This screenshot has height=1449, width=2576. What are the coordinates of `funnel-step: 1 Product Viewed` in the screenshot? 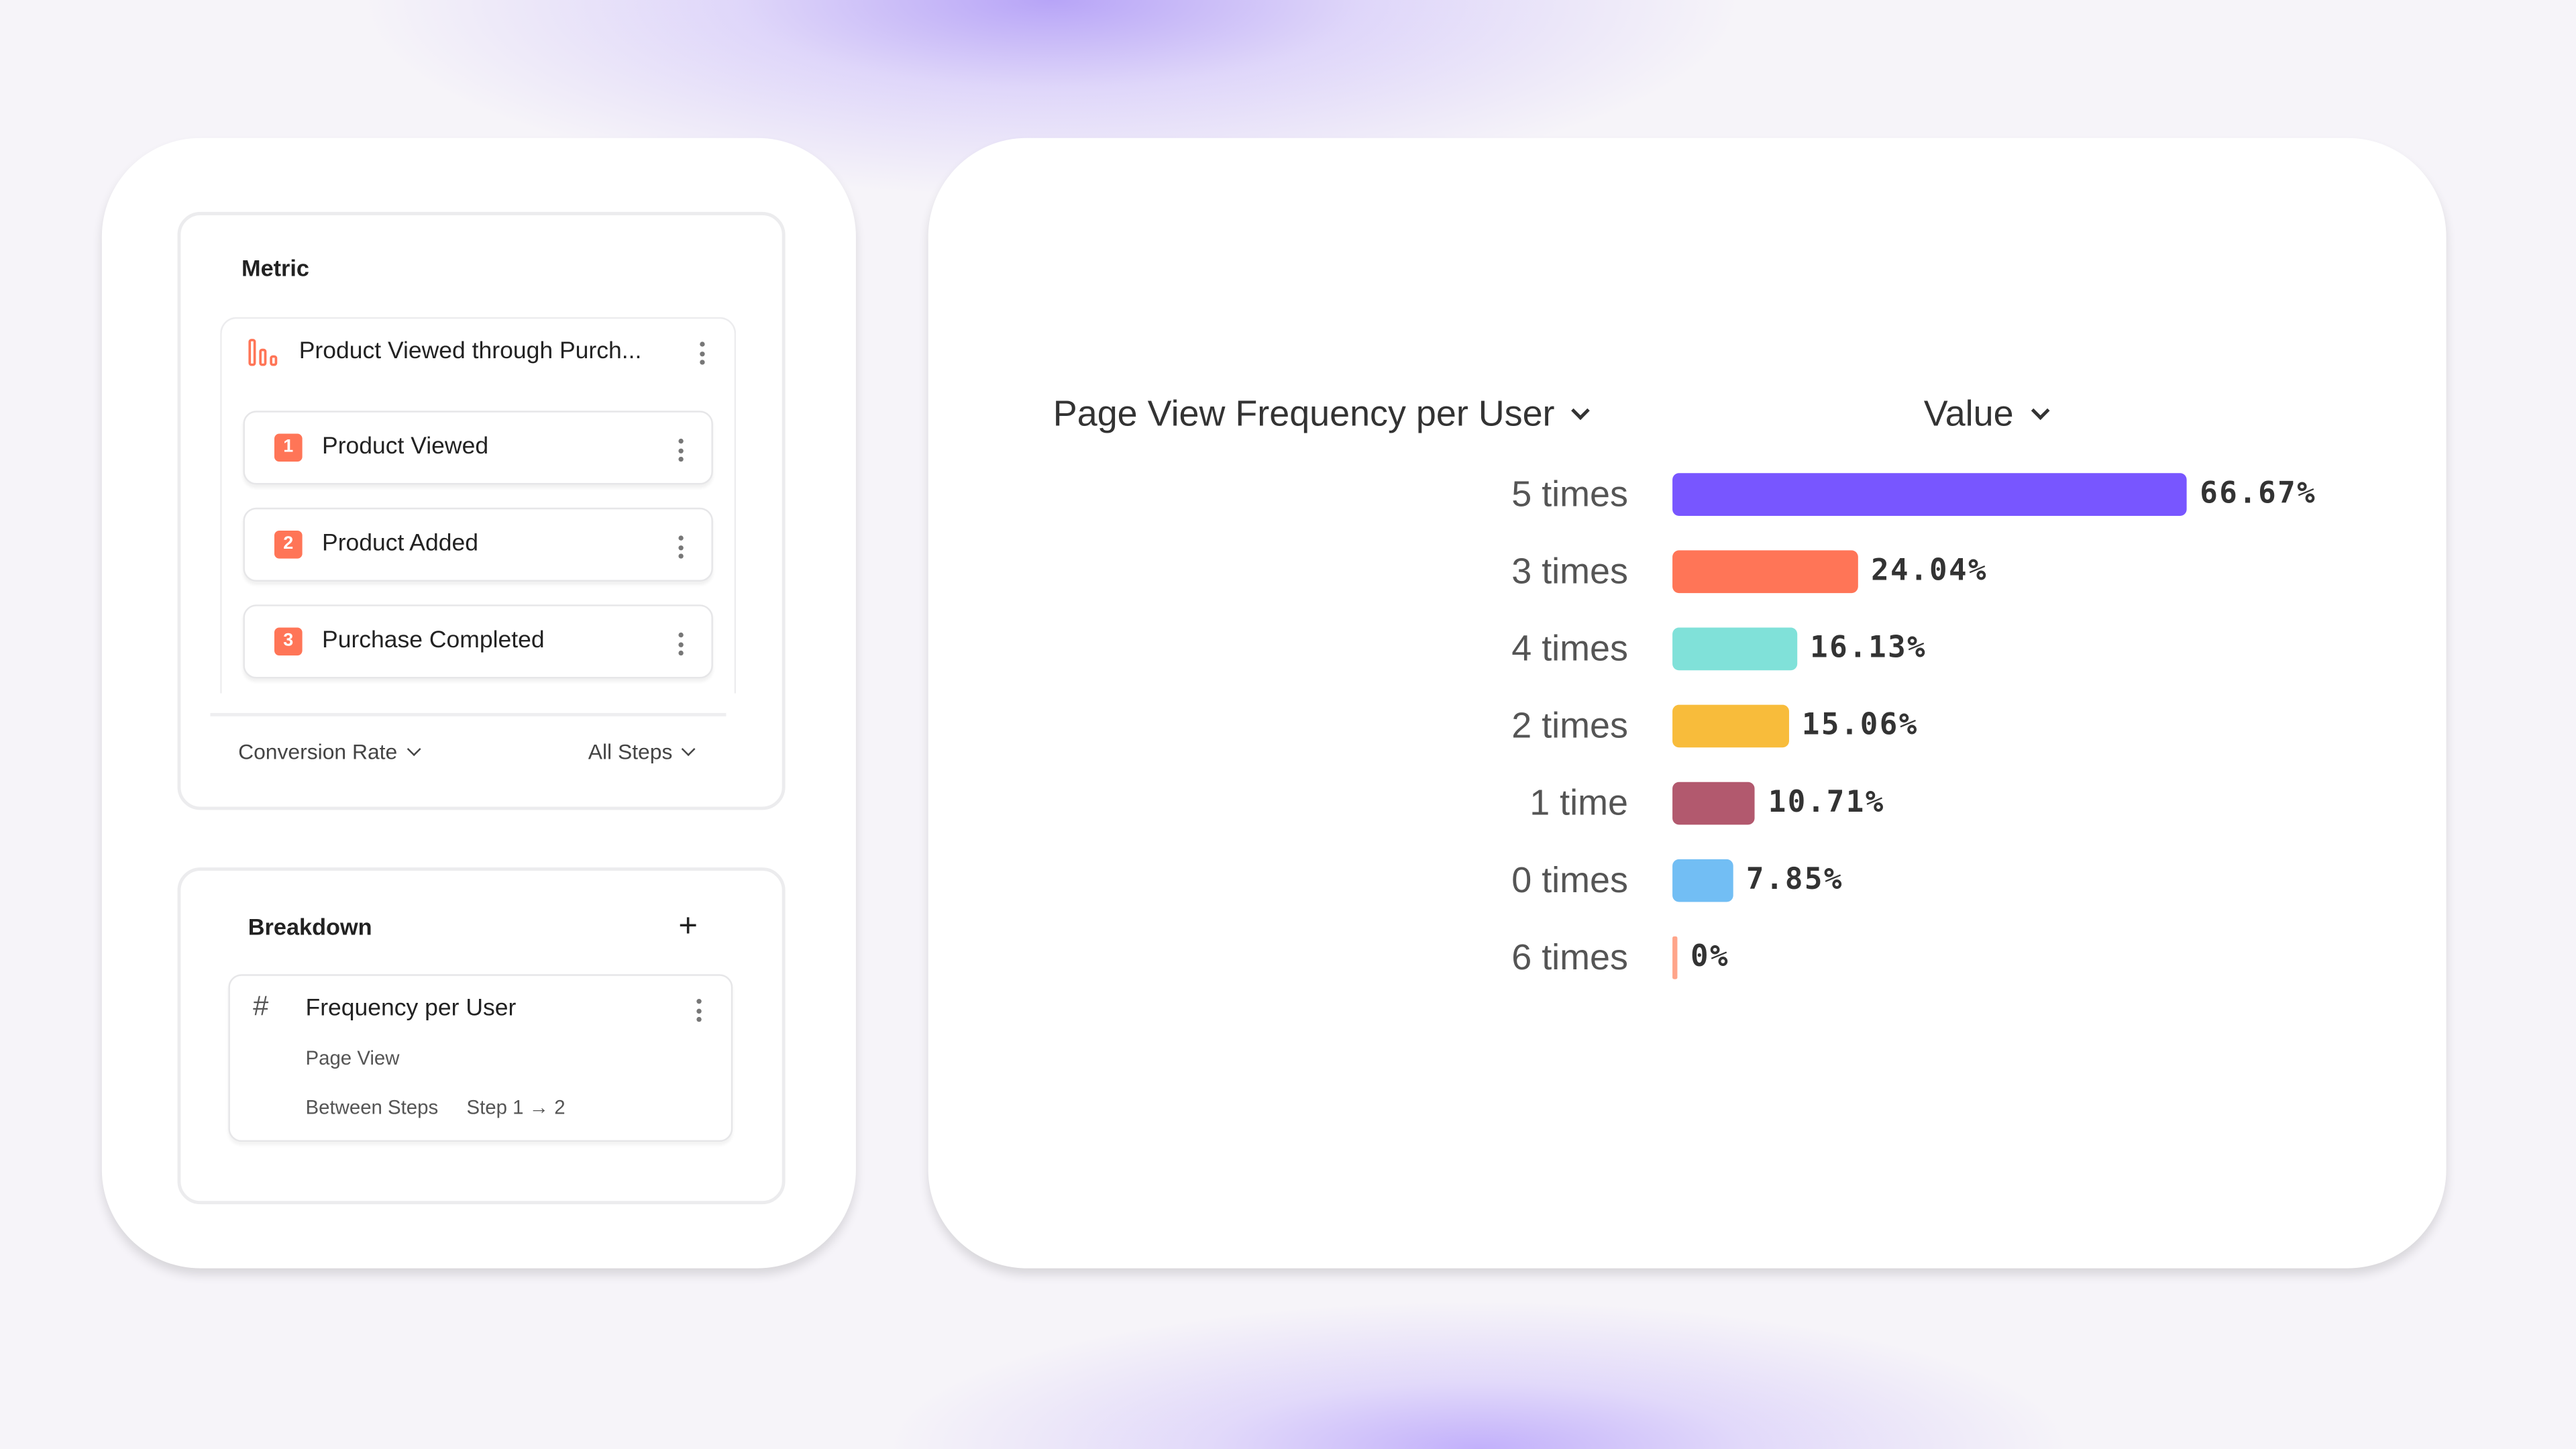 It's located at (478, 448).